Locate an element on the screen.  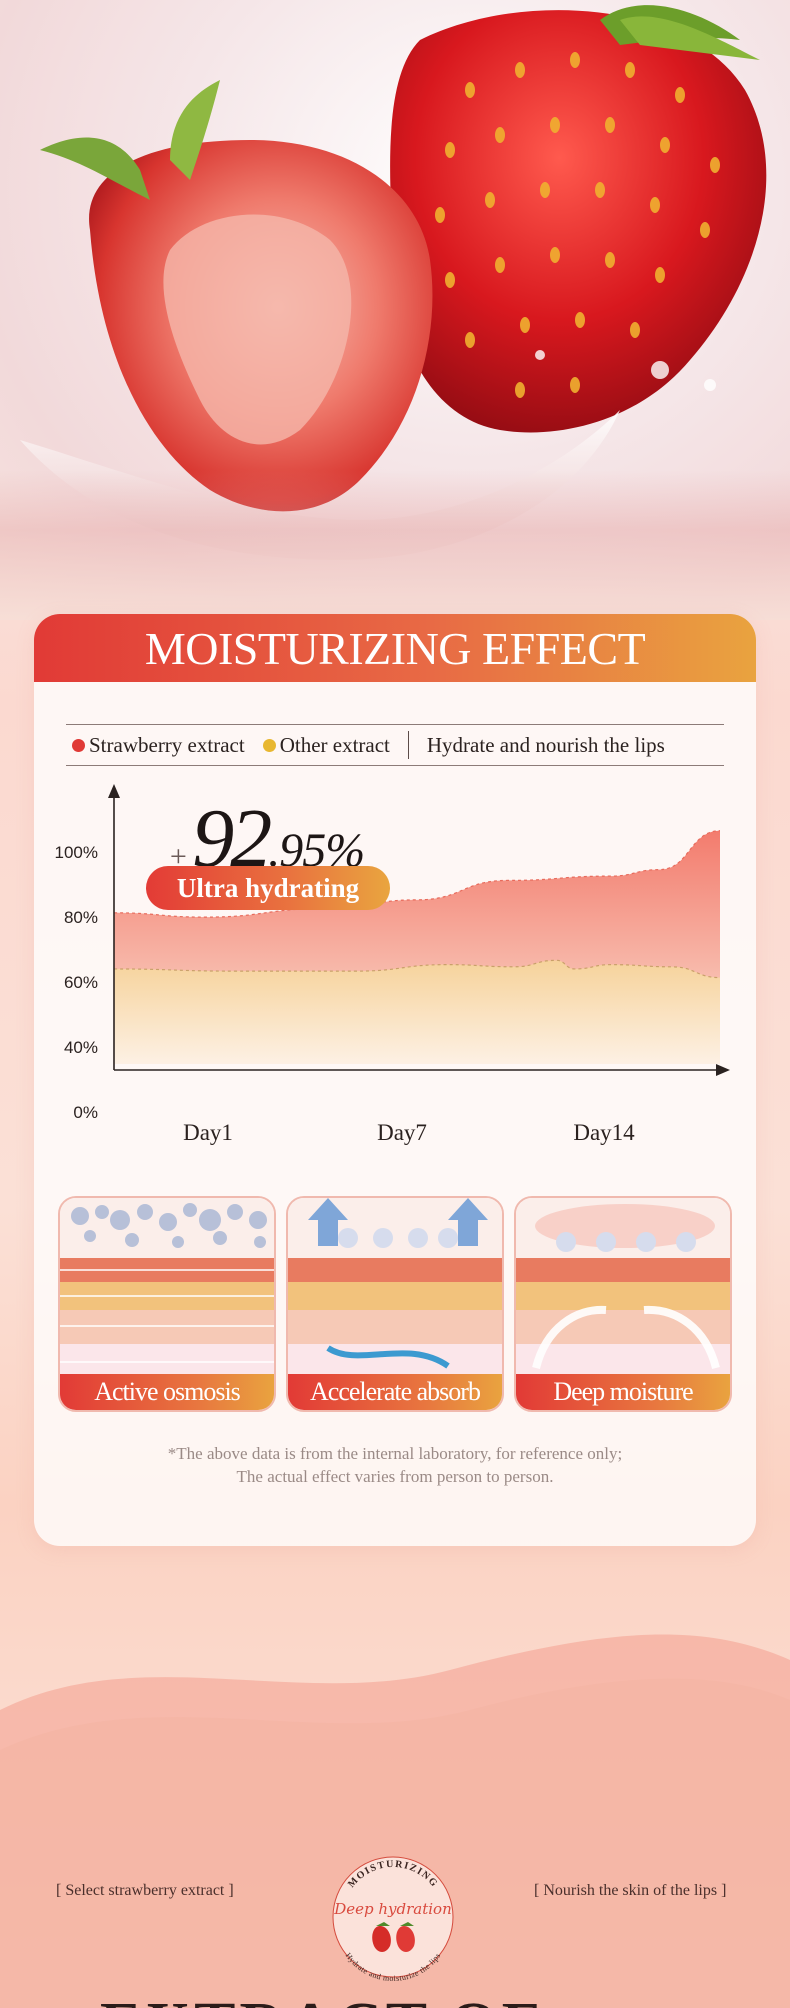
tag-nourish-lips: [ Nourish the skin of the lips ] is located at coordinates (630, 1890).